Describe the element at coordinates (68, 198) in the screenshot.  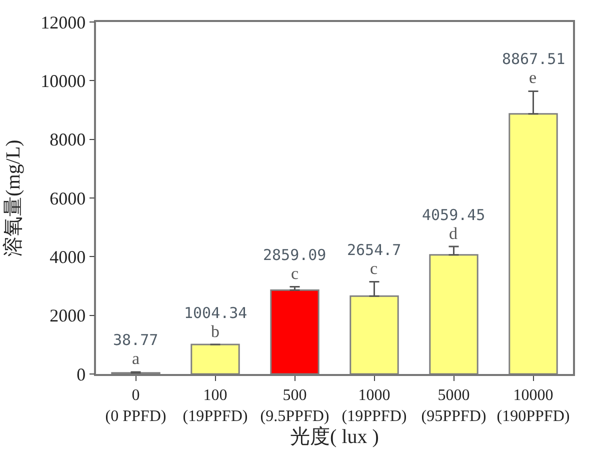
I see `y-tick-label: 6000` at that location.